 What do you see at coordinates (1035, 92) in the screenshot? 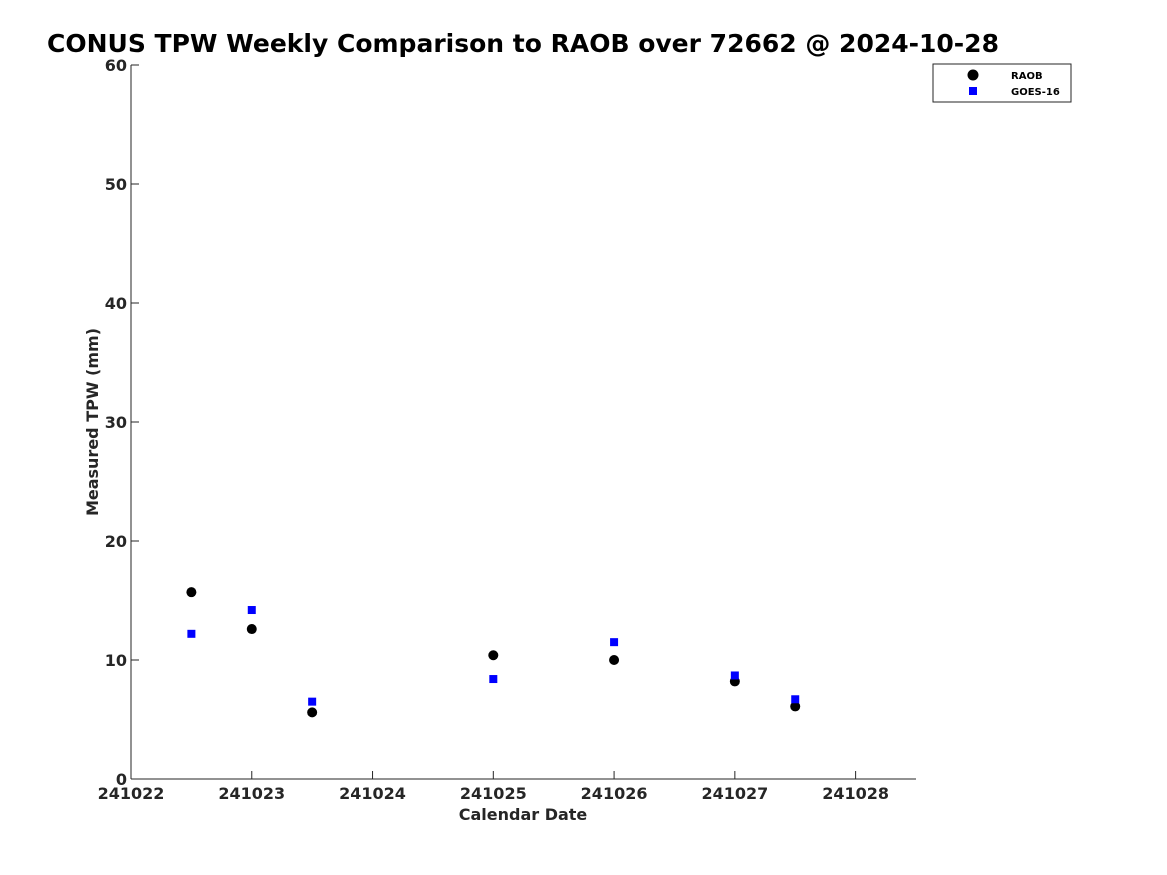
I see `legend-label-goes16: GOES-16` at bounding box center [1035, 92].